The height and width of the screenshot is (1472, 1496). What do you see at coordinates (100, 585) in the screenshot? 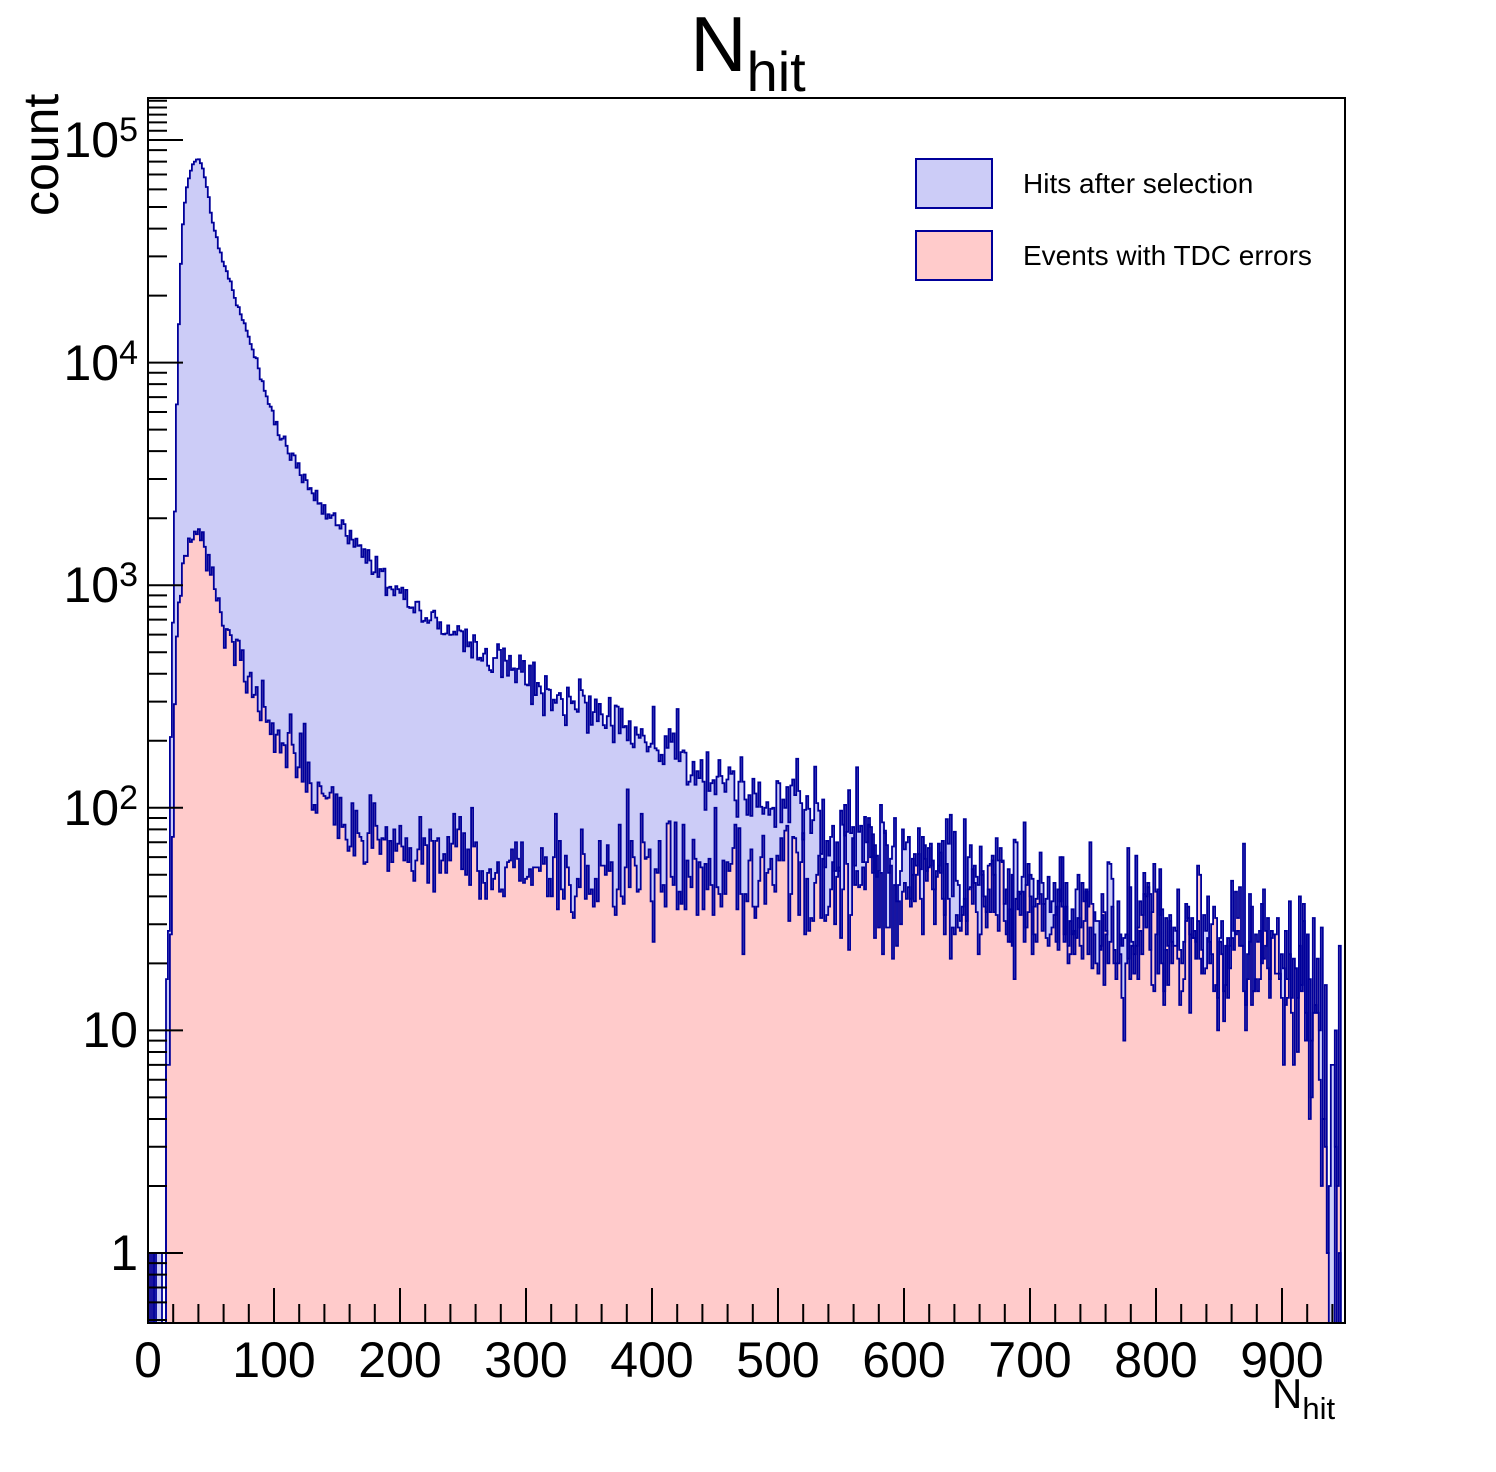
I see `y-tick-label: 10³` at bounding box center [100, 585].